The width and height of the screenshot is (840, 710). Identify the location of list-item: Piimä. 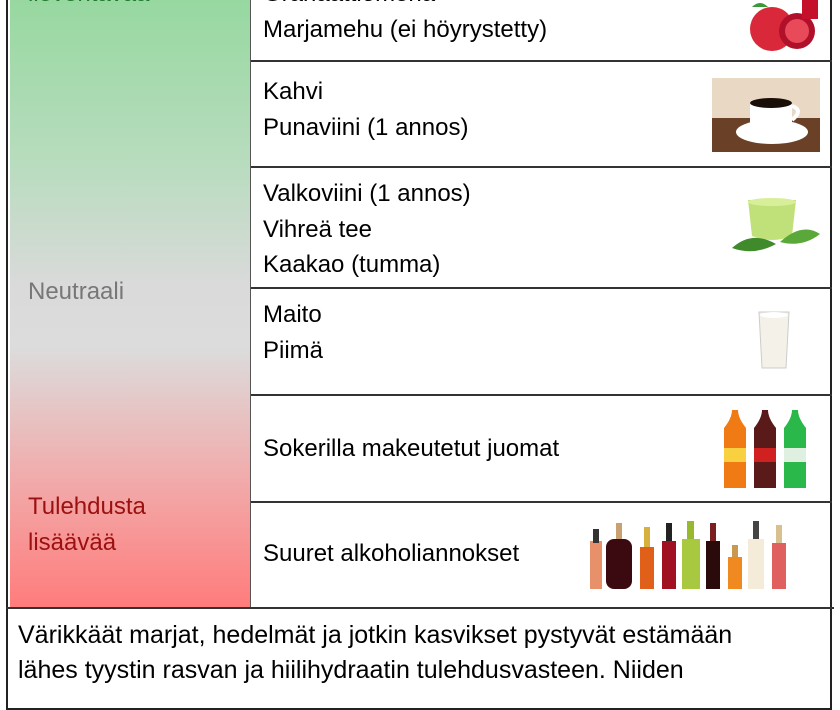
(293, 350).